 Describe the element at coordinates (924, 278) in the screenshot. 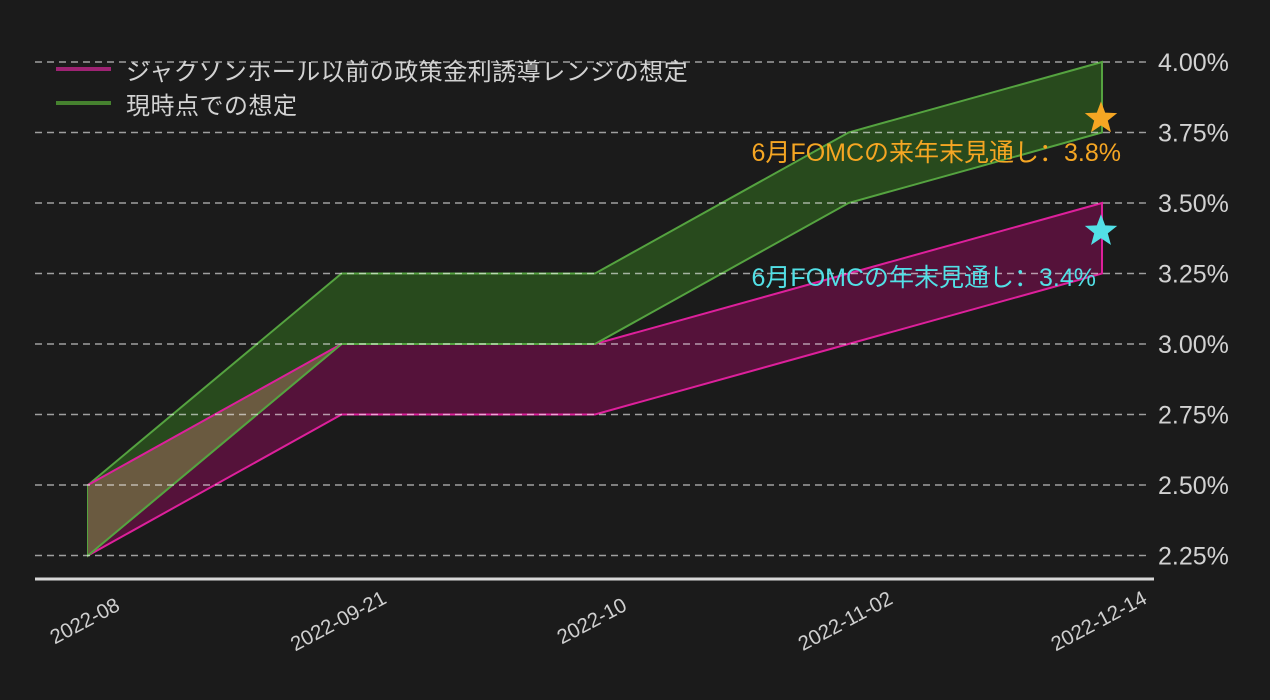

I see `annotation-label: 6月FOMCの年末見通し：3.4%` at that location.